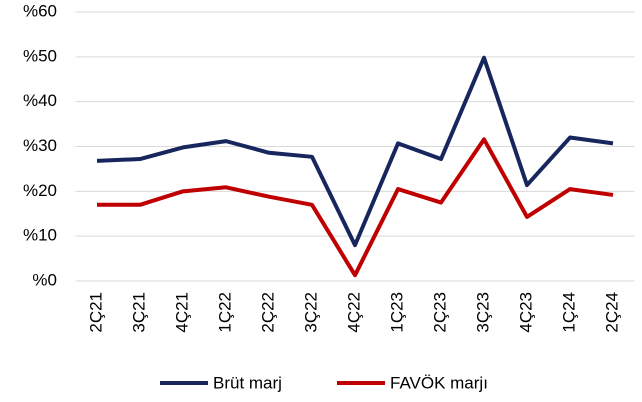  What do you see at coordinates (44, 279) in the screenshot?
I see `y-tick-label: %0` at bounding box center [44, 279].